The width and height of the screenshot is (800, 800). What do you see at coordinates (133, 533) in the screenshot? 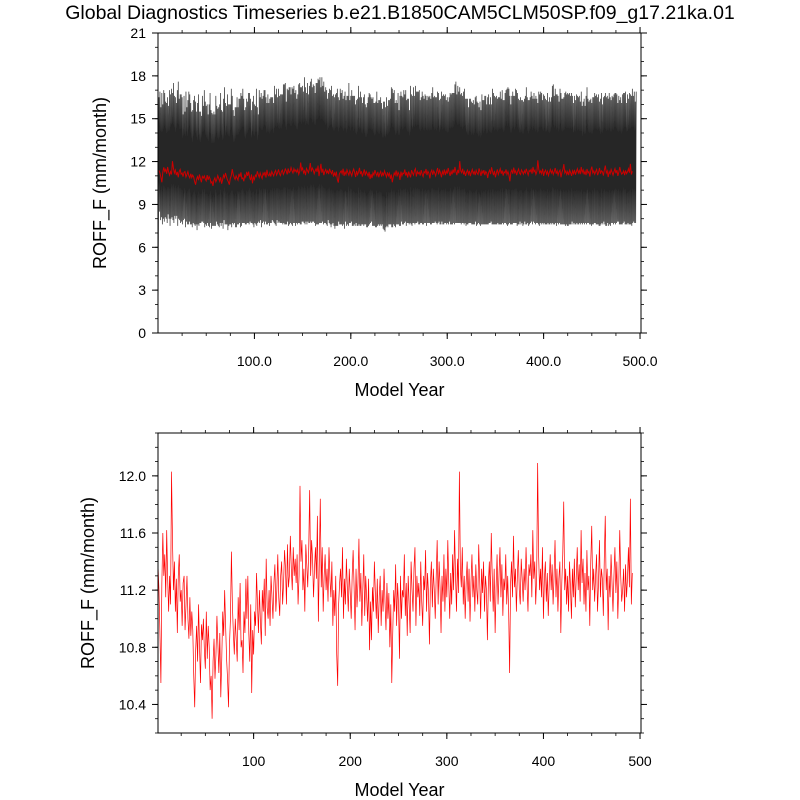
I see `y-tick-label: 11.6` at bounding box center [133, 533].